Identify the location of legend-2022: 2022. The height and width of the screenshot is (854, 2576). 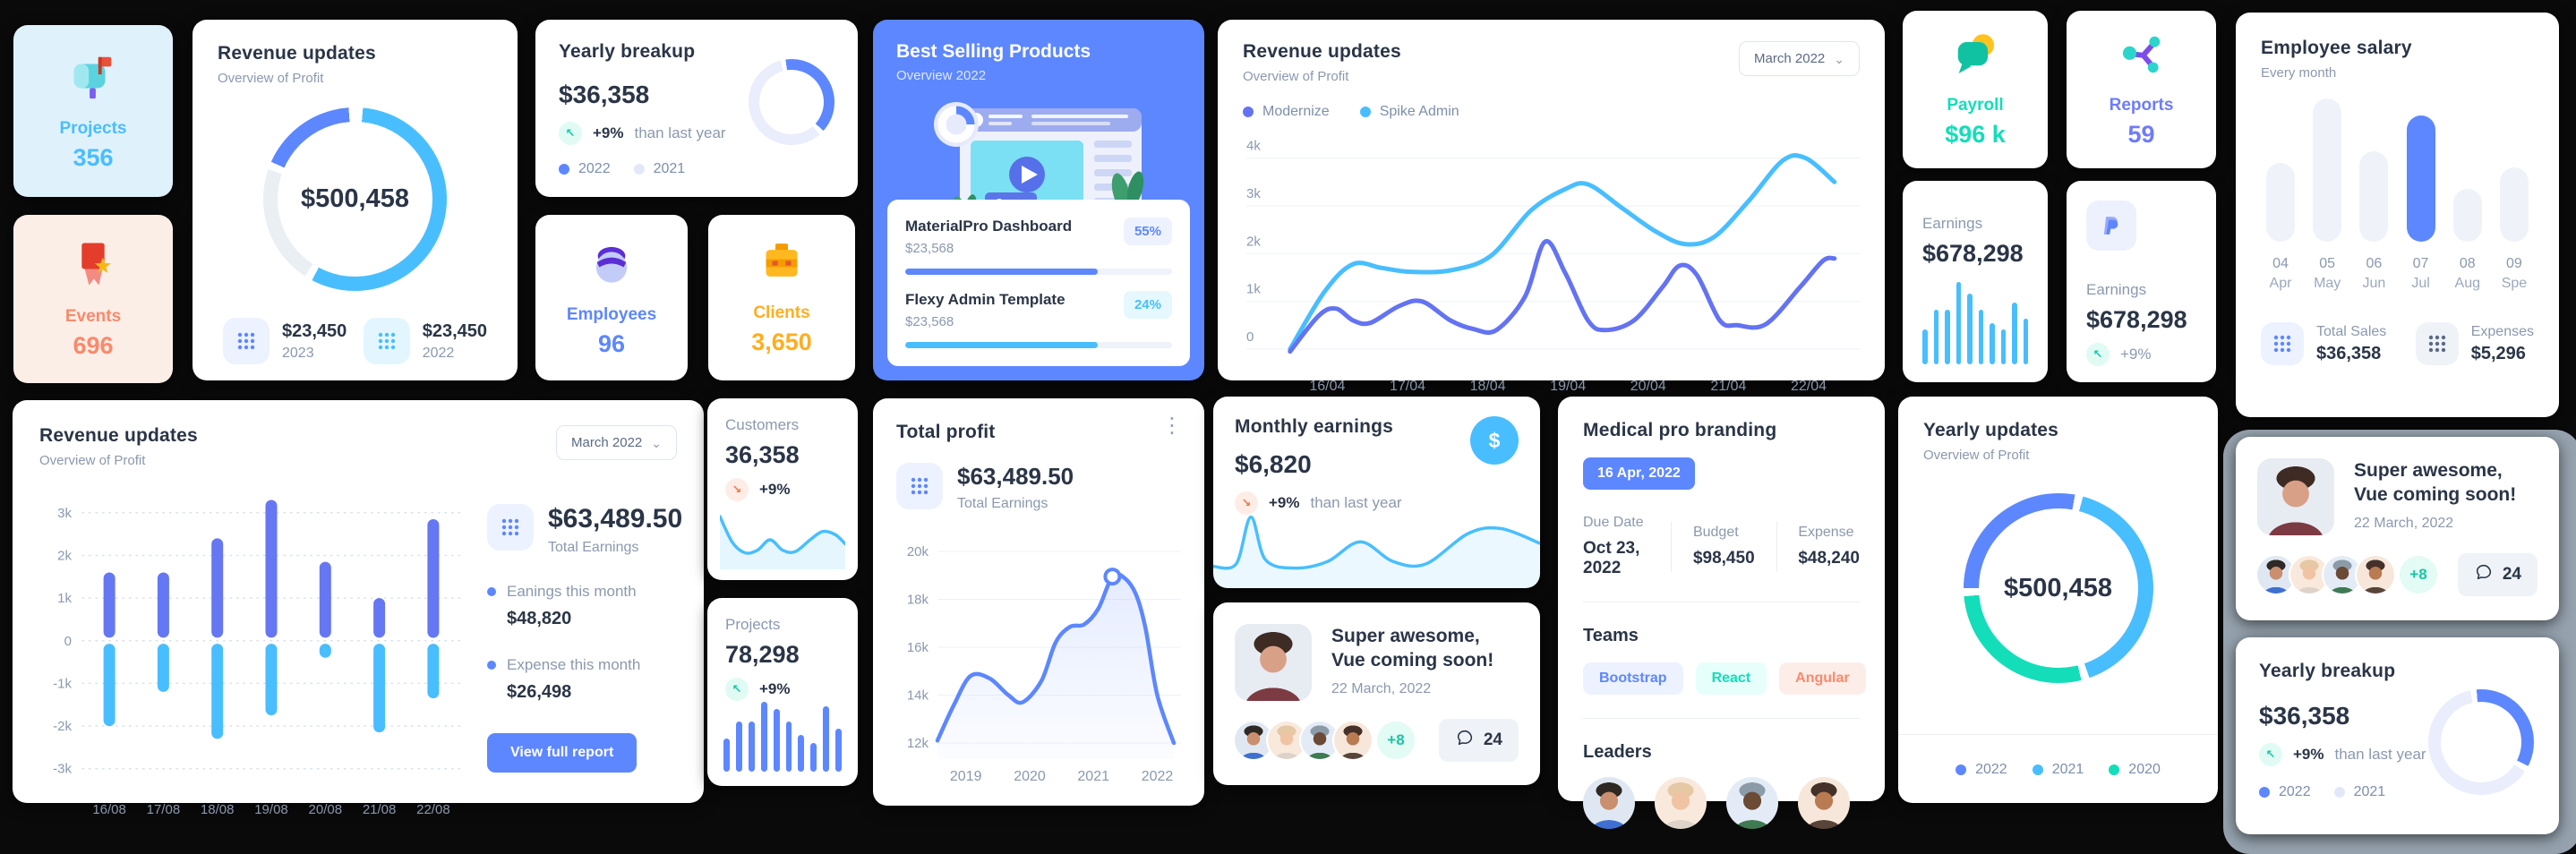
(2285, 792).